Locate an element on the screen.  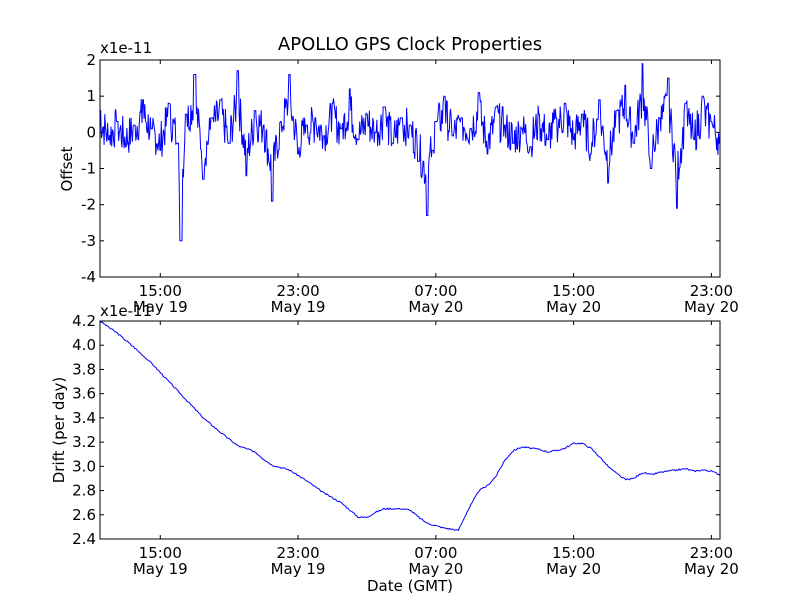
drift-y-multiplier: x1e-11 is located at coordinates (126, 311).